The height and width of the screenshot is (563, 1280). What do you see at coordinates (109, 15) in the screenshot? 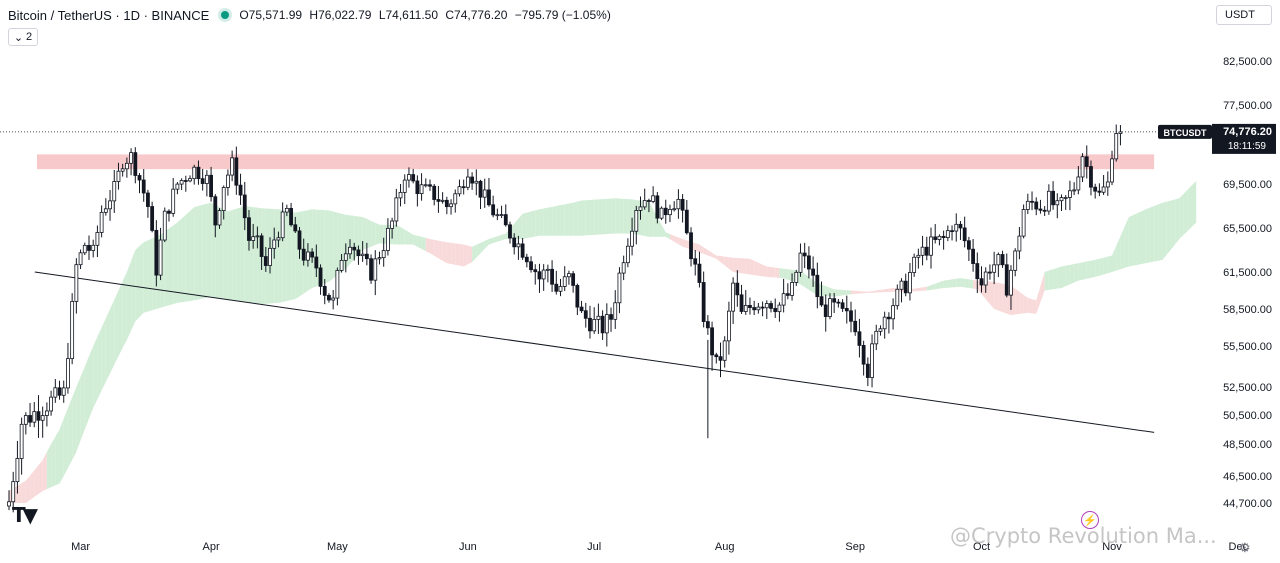
I see `symbol-title: Bitcoin / TetherUS · 1D · BINANCE` at bounding box center [109, 15].